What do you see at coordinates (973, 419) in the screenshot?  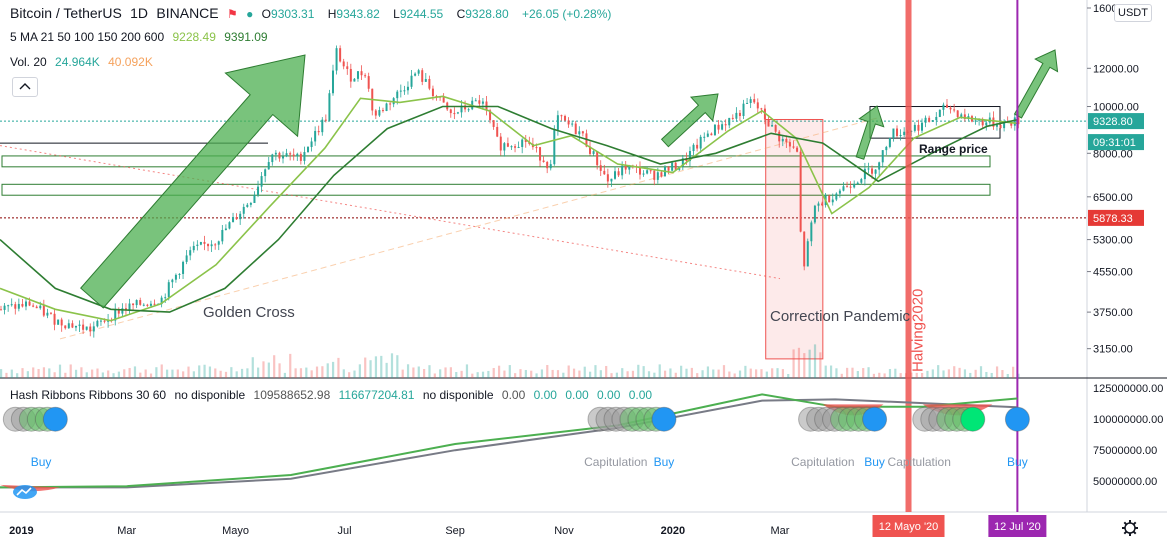 I see `signal-marker` at bounding box center [973, 419].